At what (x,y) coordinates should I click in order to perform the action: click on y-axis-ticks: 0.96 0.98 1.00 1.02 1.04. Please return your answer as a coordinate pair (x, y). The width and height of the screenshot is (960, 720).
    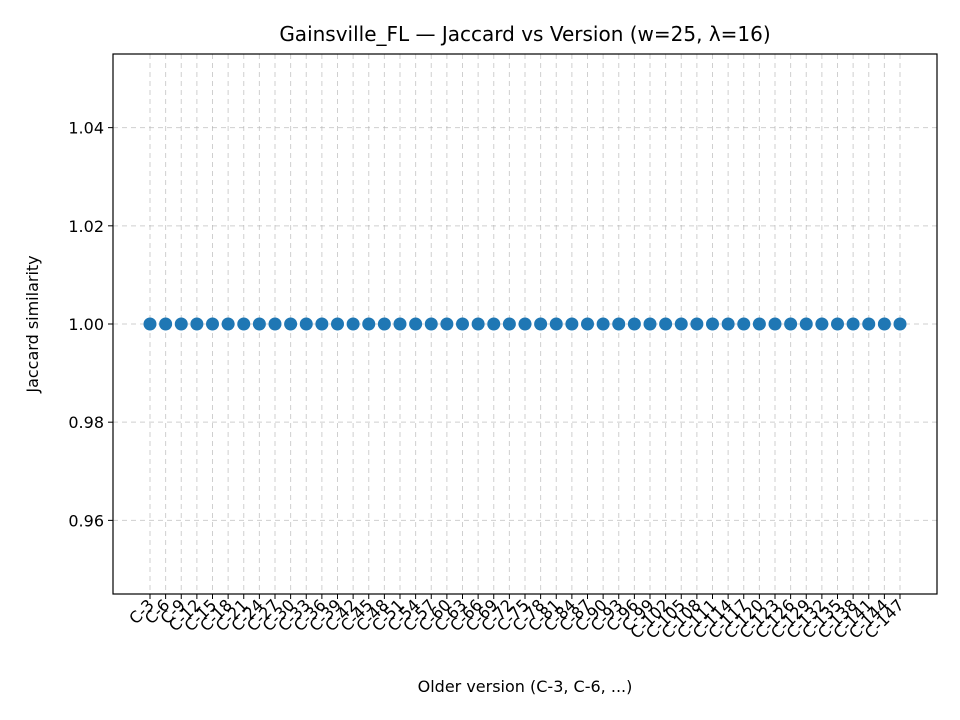
    Looking at the image, I should click on (90, 324).